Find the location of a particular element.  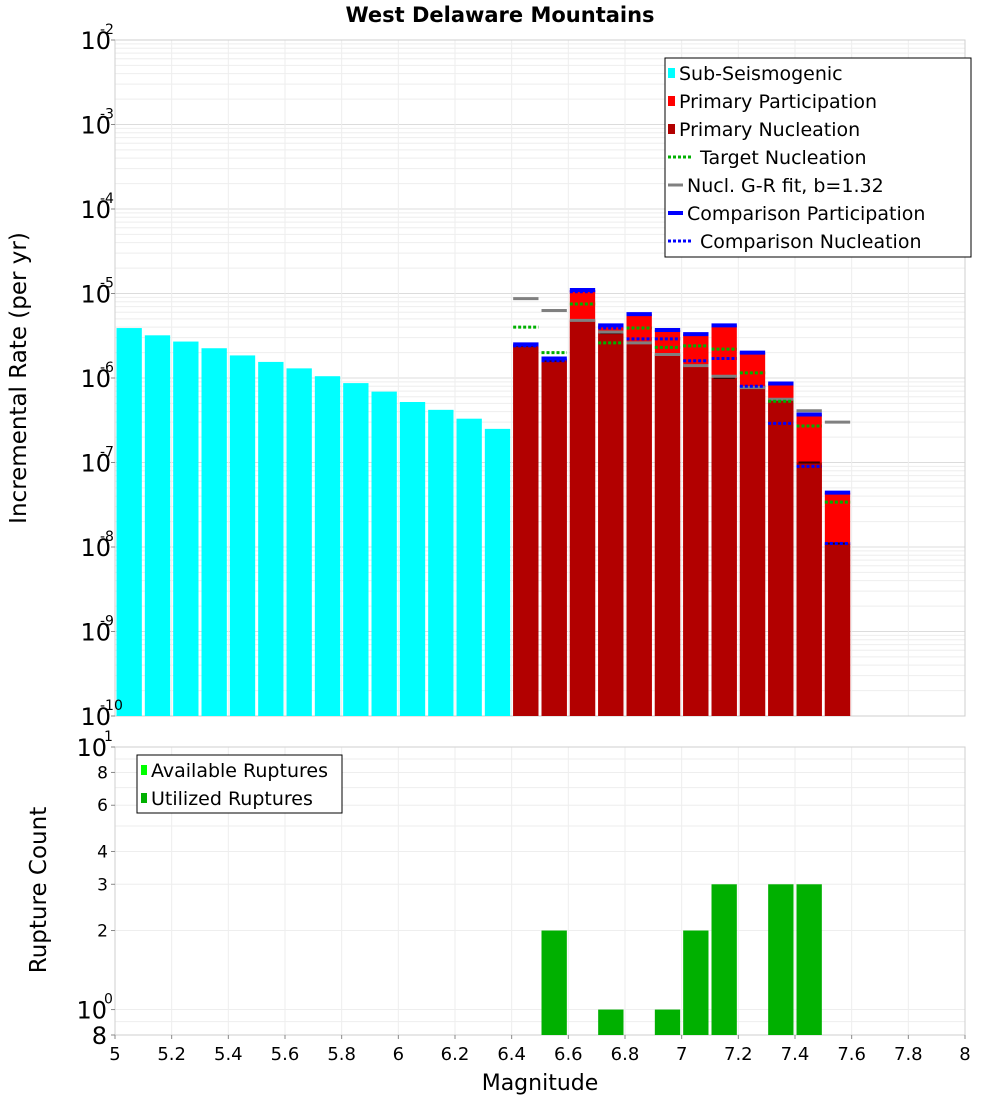

bottom-y-tick-label: 4 is located at coordinates (102, 852).